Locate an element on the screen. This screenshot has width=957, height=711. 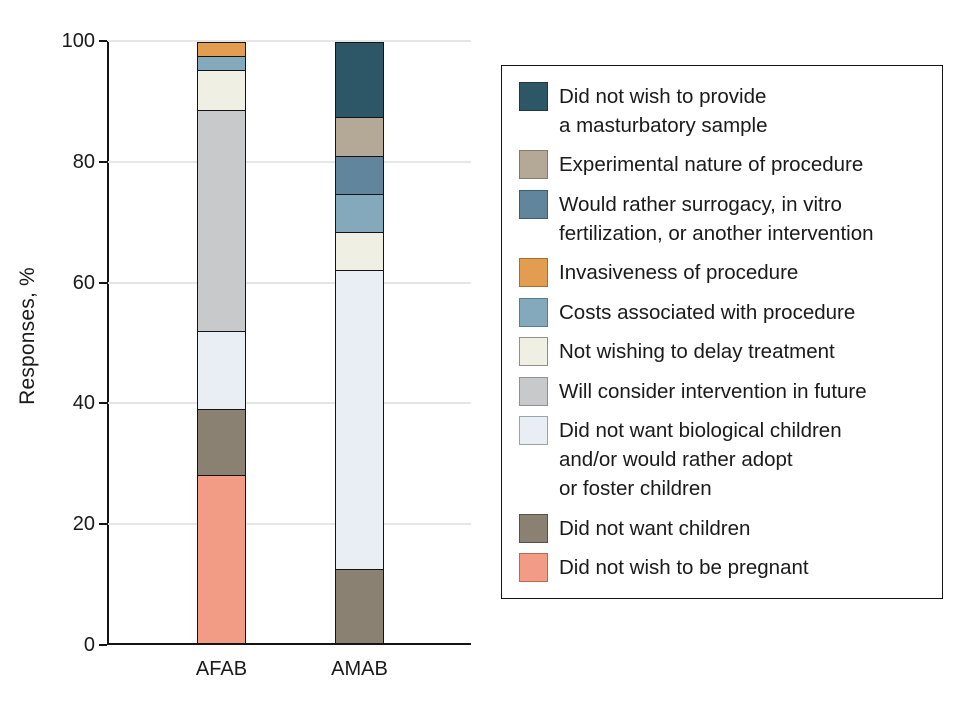
y-tick-label-40: 40 is located at coordinates (83, 403).